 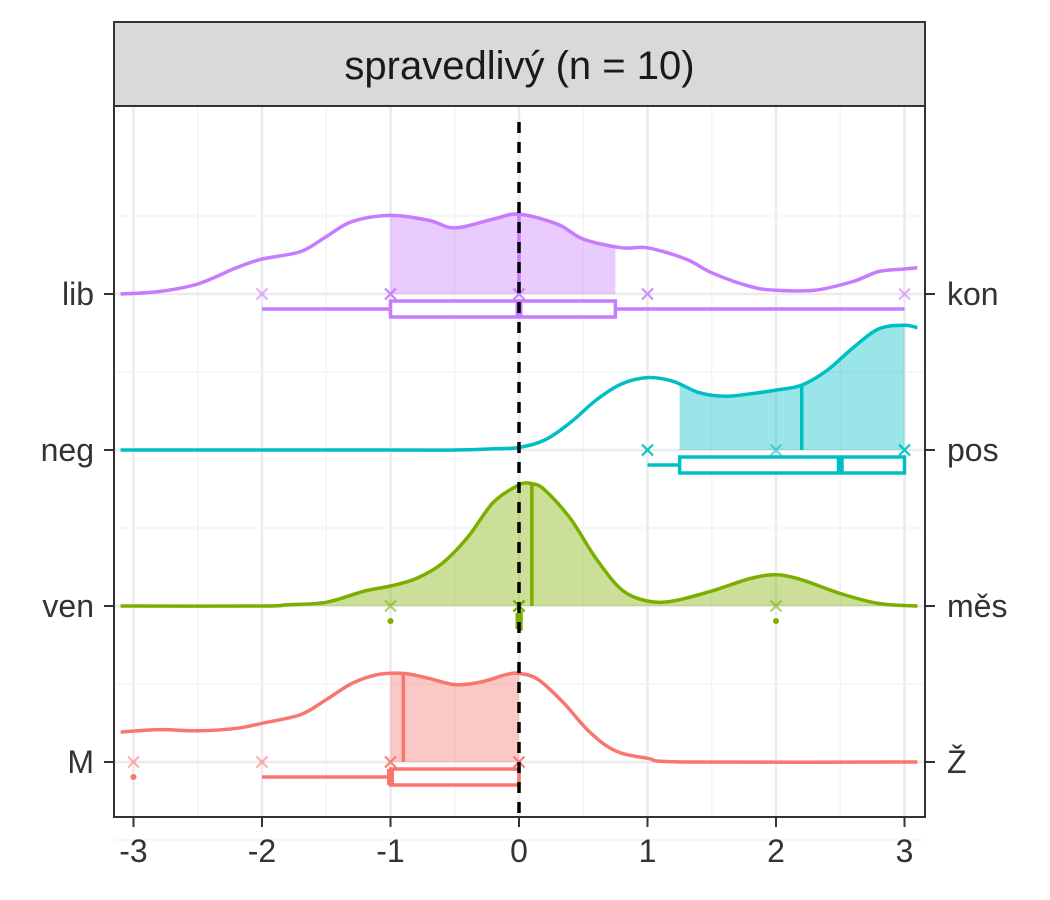 What do you see at coordinates (966, 528) in the screenshot?
I see `y-axis-right: kon pos měs Ž` at bounding box center [966, 528].